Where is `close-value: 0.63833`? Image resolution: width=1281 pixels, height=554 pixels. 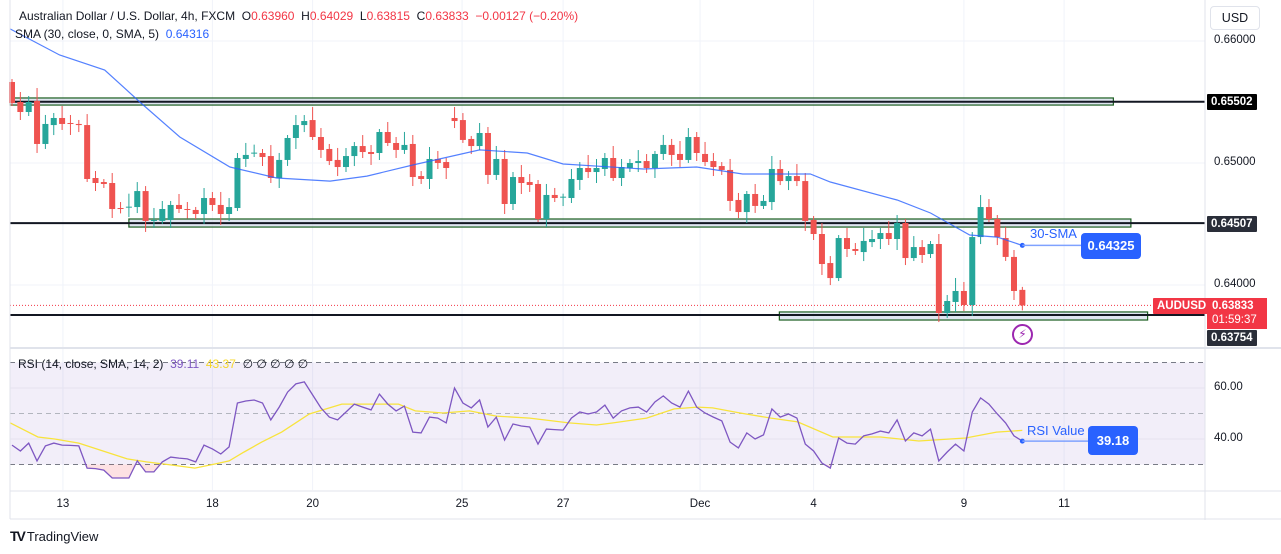
close-value: 0.63833 is located at coordinates (447, 16).